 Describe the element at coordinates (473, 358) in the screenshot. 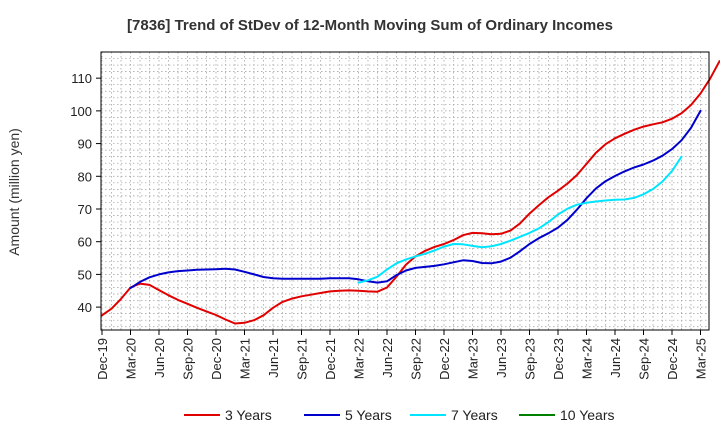

I see `x-tick-label: Mar-23` at that location.